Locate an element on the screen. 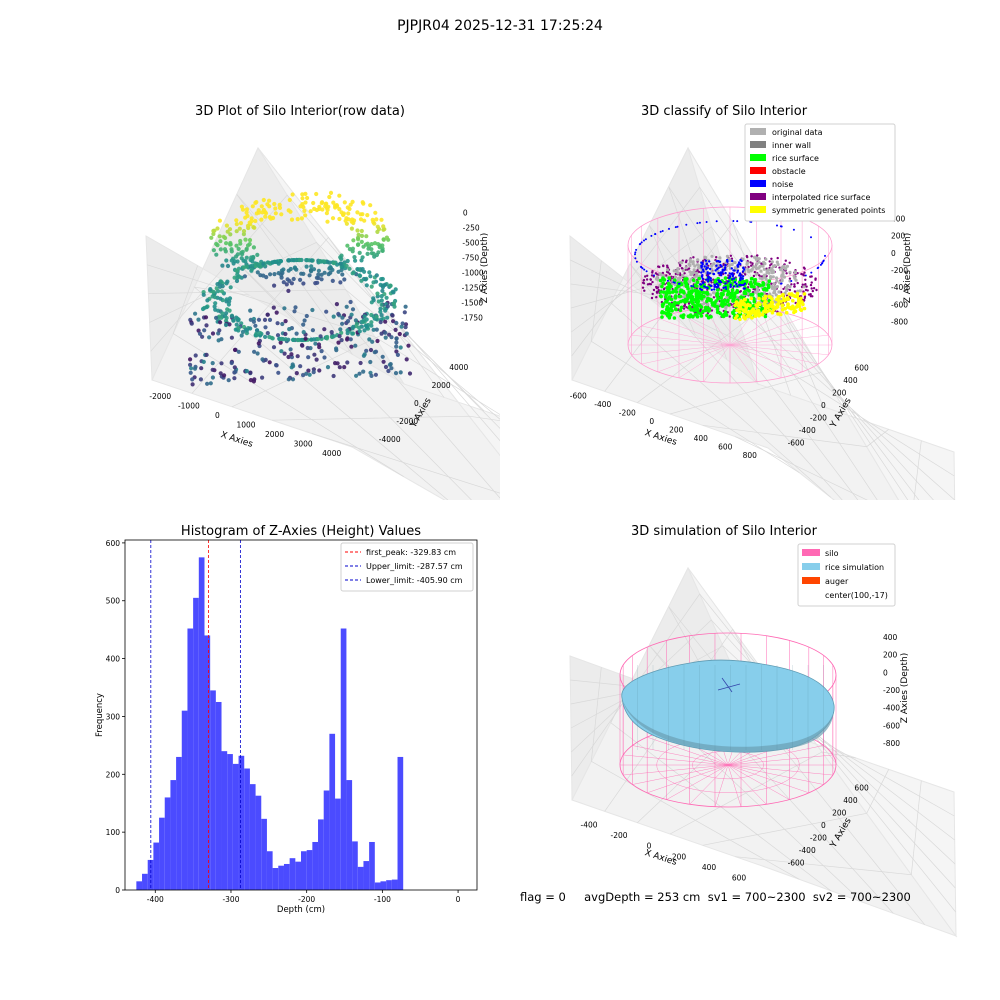 The image size is (1000, 1000). auger-line is located at coordinates (727, 685).